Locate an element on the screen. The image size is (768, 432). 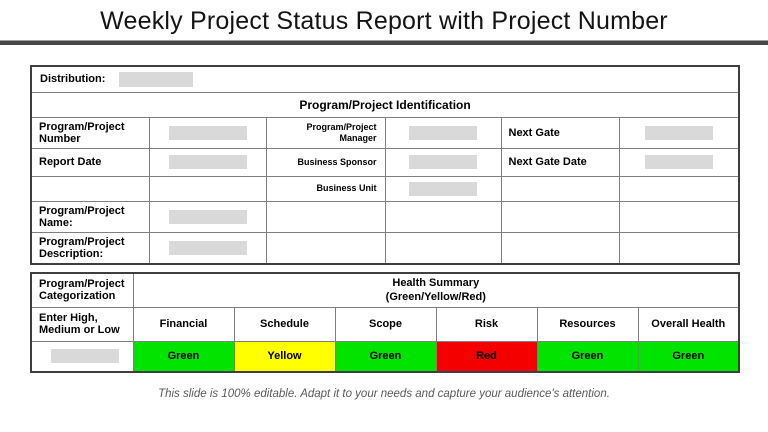
report-date-placeholder is located at coordinates (207, 162).